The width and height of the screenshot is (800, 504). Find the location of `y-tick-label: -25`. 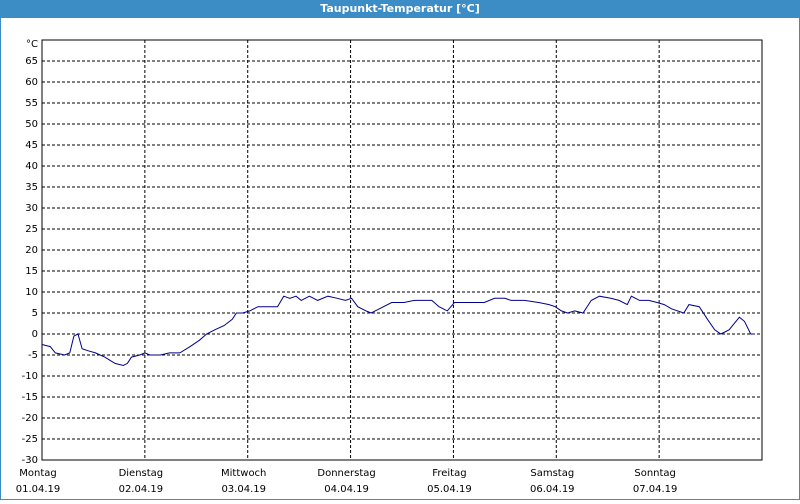

y-tick-label: -25 is located at coordinates (30, 439).